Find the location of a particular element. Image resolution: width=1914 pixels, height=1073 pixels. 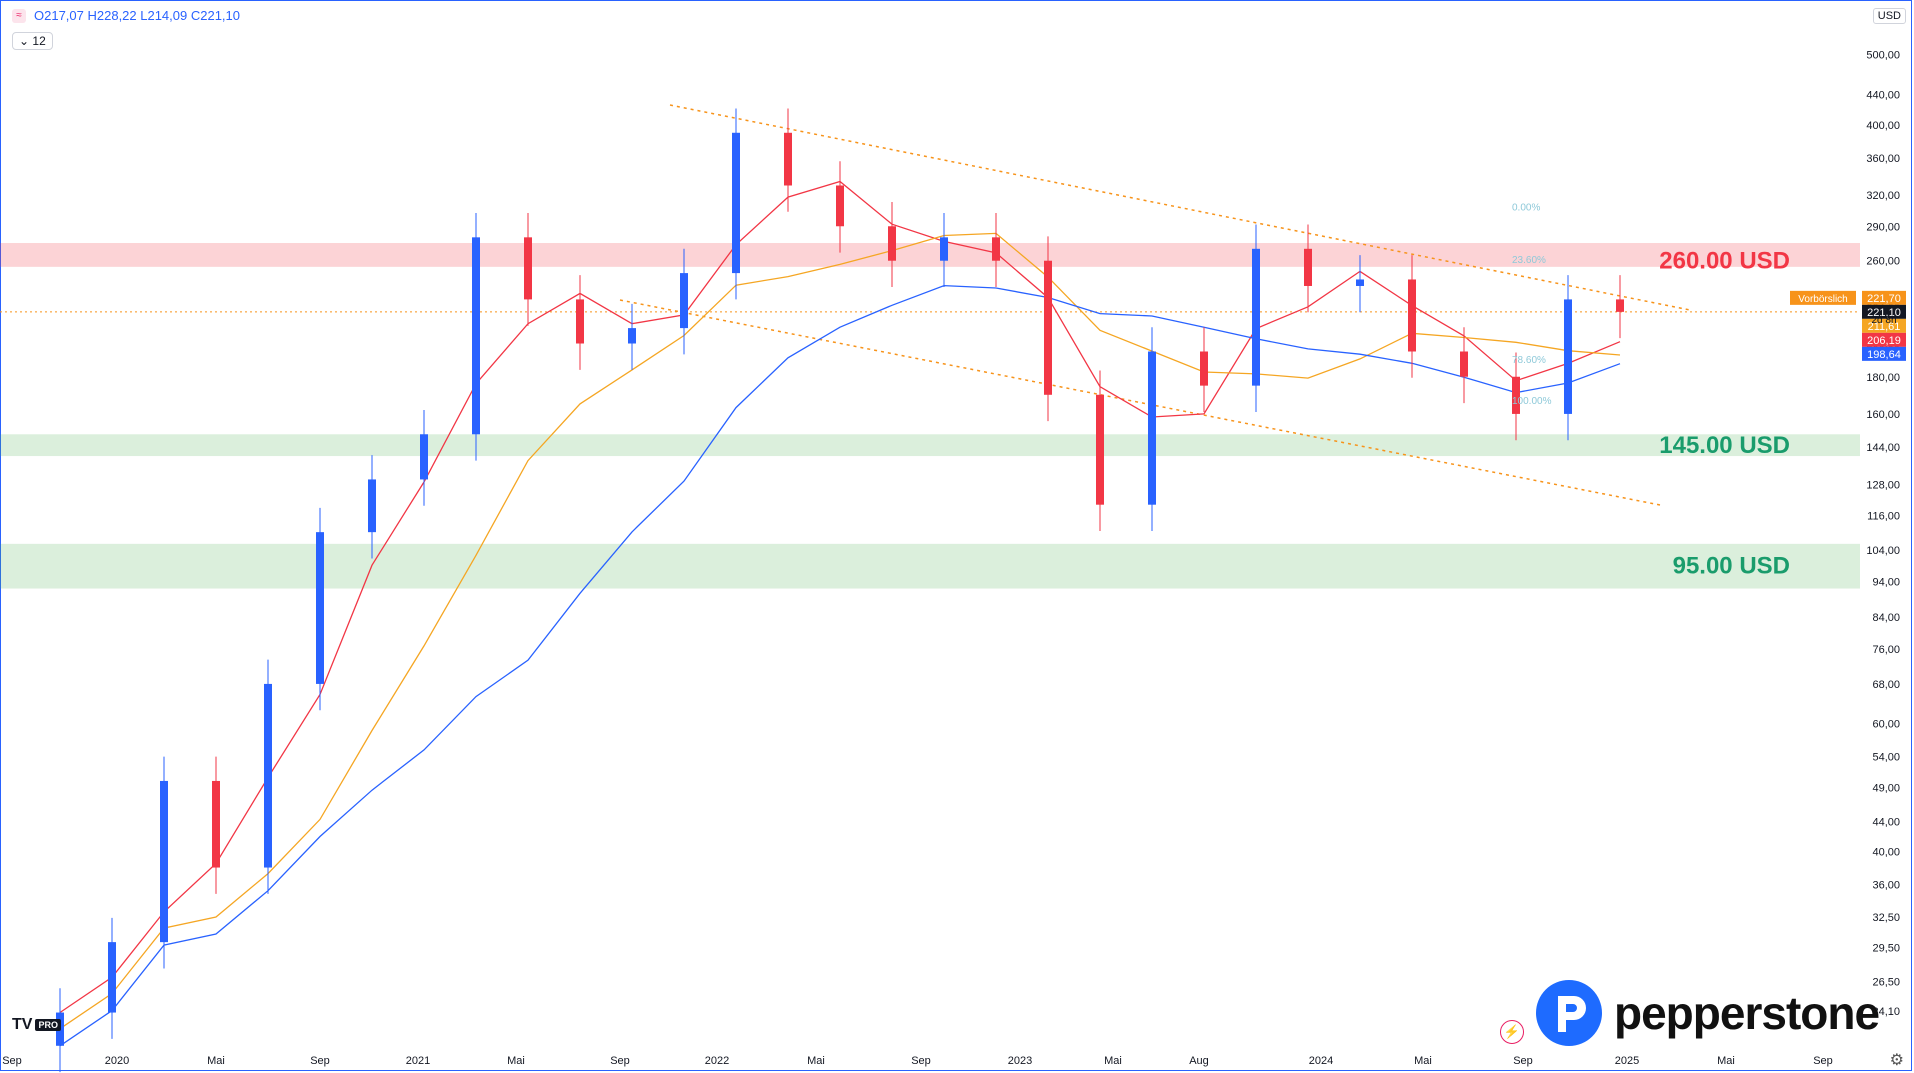

x-tick-label: Aug is located at coordinates (1199, 1061).